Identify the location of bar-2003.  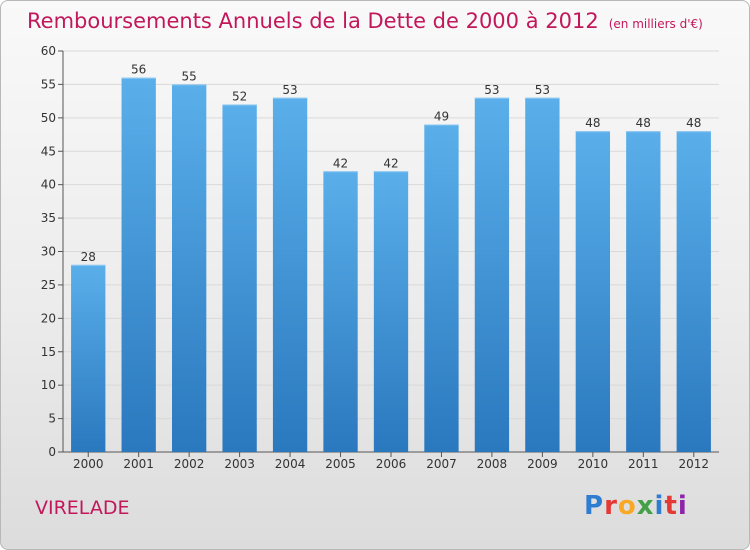
(239, 278).